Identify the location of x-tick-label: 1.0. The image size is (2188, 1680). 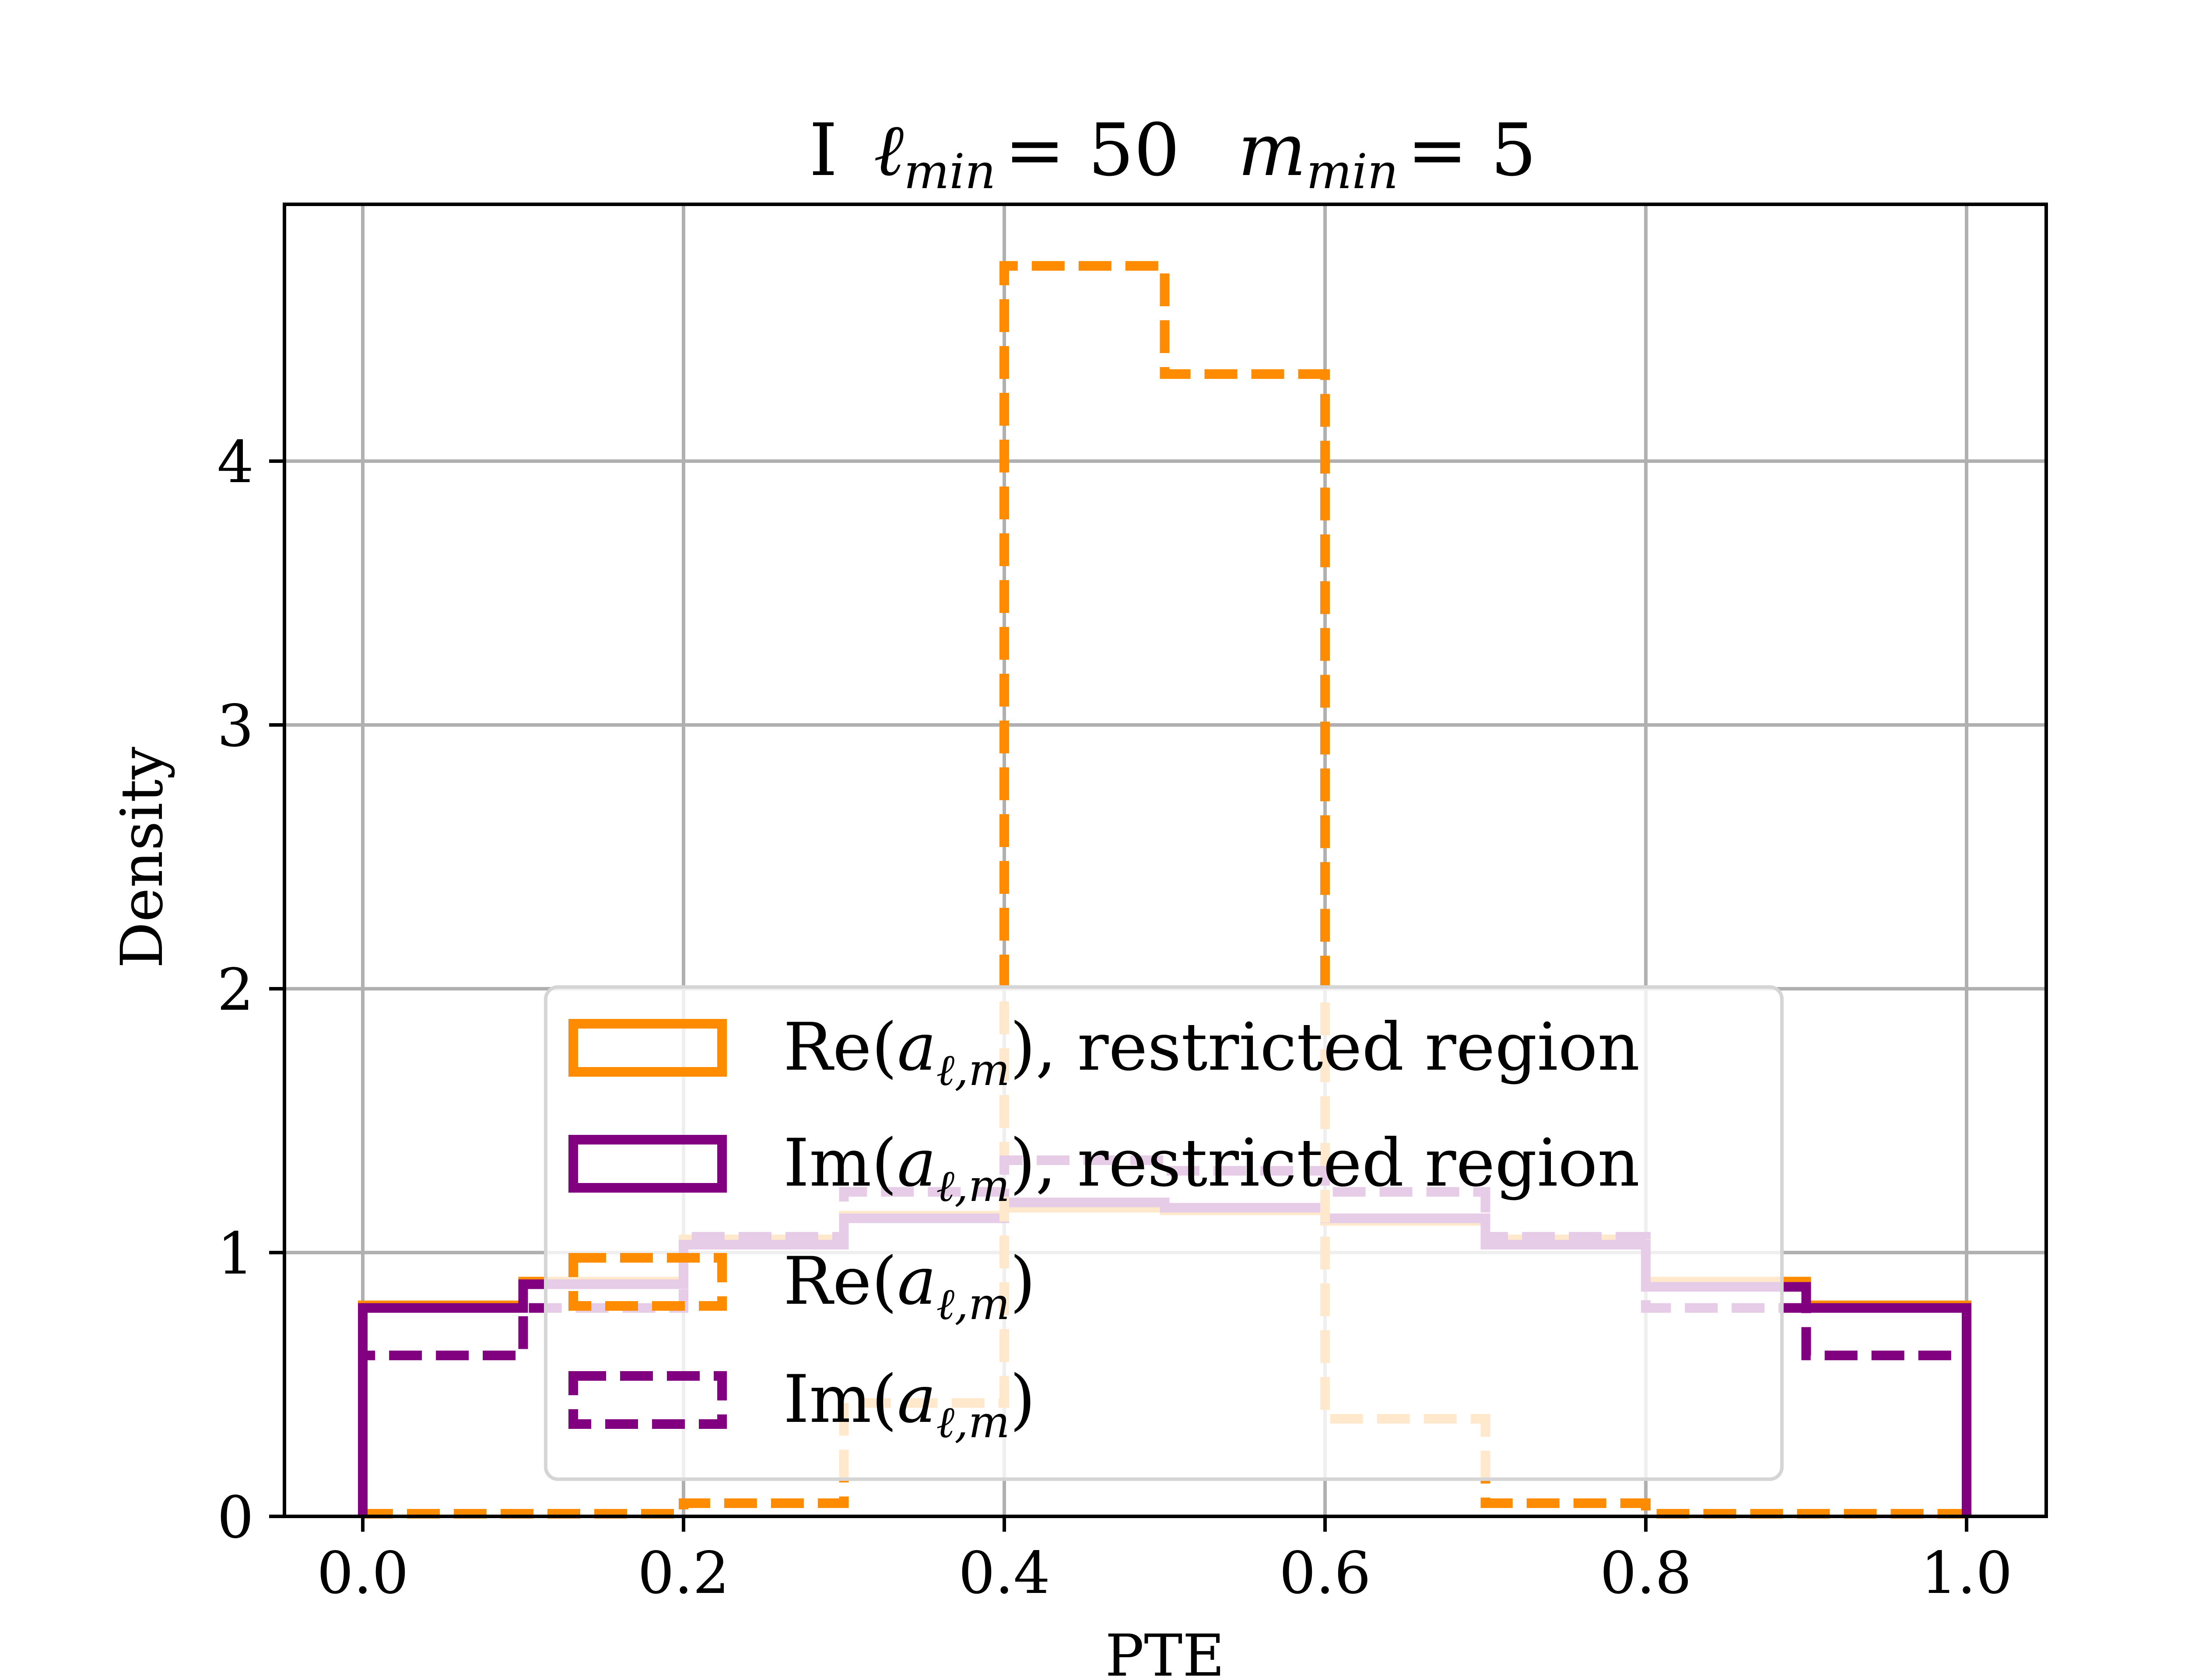
(1967, 1573).